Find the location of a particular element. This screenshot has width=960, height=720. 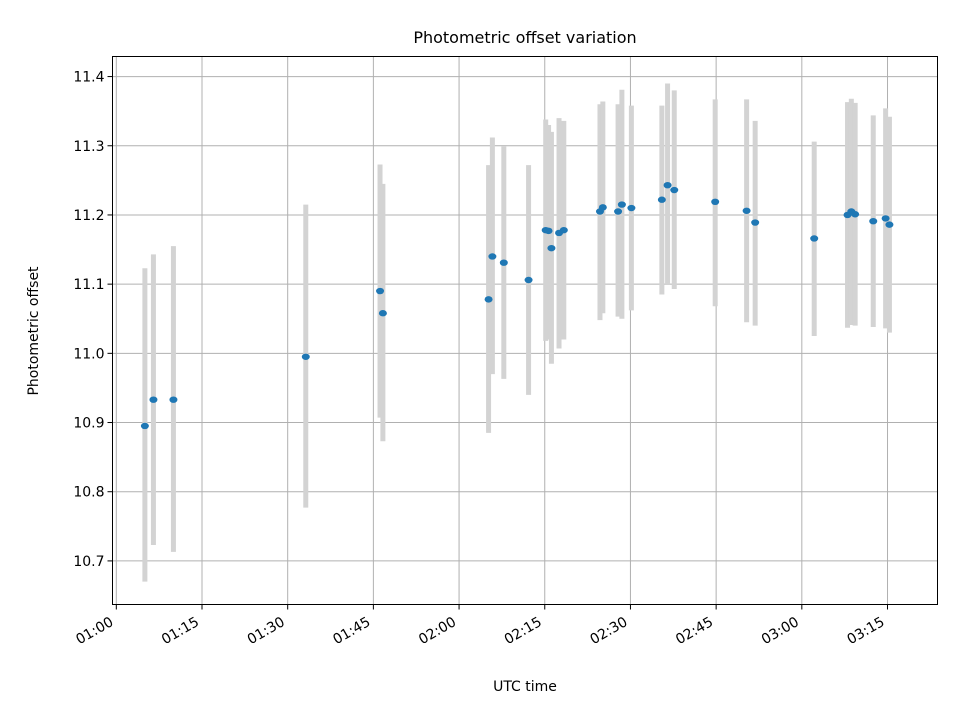

y-tick-label: 10.9 is located at coordinates (88, 424).